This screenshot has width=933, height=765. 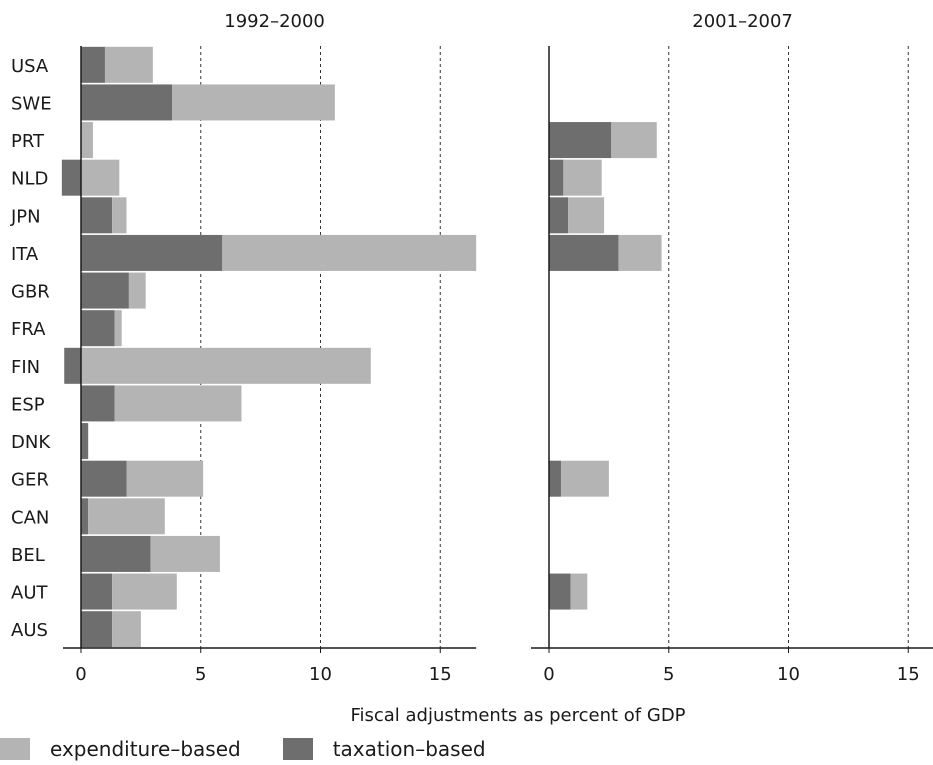 What do you see at coordinates (80, 674) in the screenshot?
I see `xtick-label-0-0: 0` at bounding box center [80, 674].